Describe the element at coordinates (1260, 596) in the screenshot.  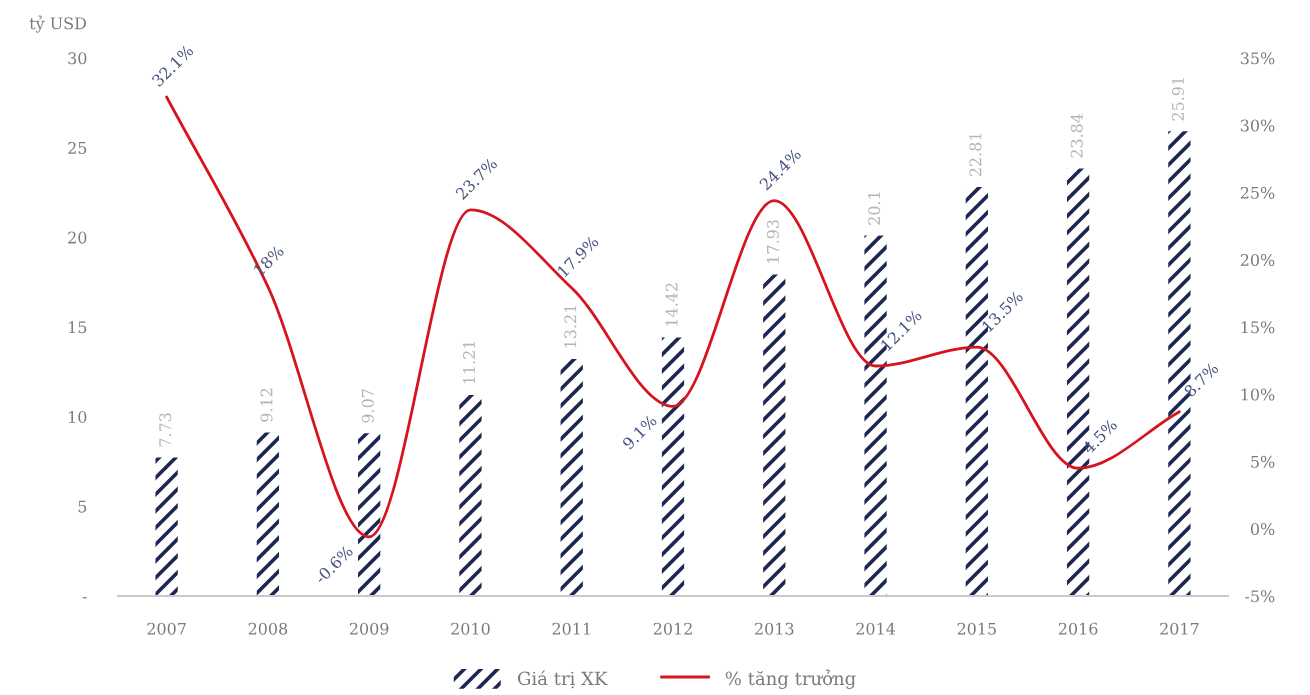
I see `y2-tick-label: -5%` at that location.